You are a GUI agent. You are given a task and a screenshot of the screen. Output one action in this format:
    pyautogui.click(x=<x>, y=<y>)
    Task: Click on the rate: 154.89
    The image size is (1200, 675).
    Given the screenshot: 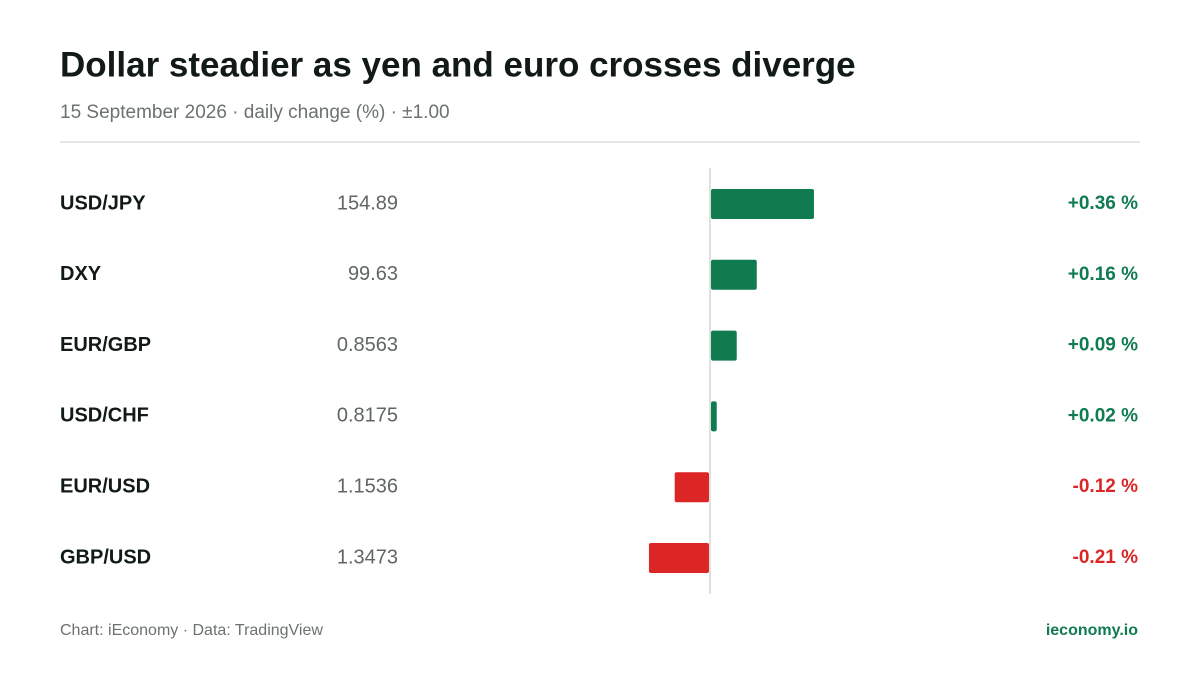 What is the action you would take?
    pyautogui.click(x=367, y=203)
    